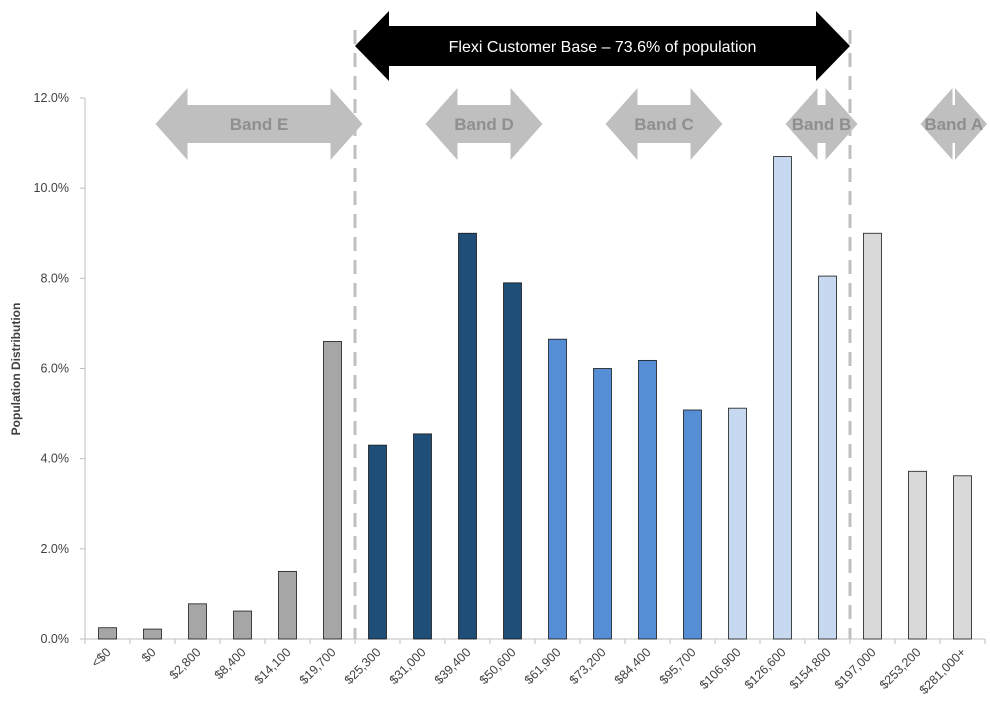 The image size is (990, 714). Describe the element at coordinates (571, 124) in the screenshot. I see `band-arrows: Band E Band D Band C Band B Band A` at that location.